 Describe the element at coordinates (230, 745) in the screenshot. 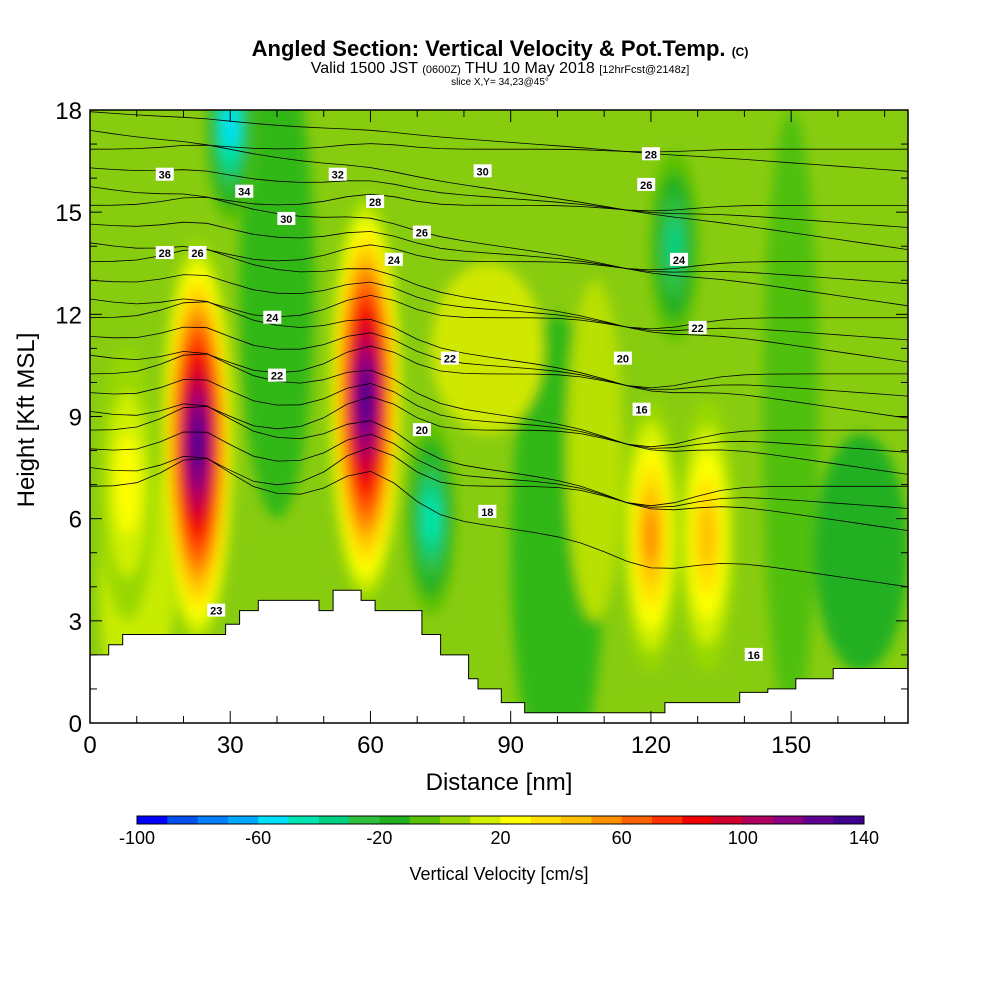

I see `x-tick-label: 30` at that location.